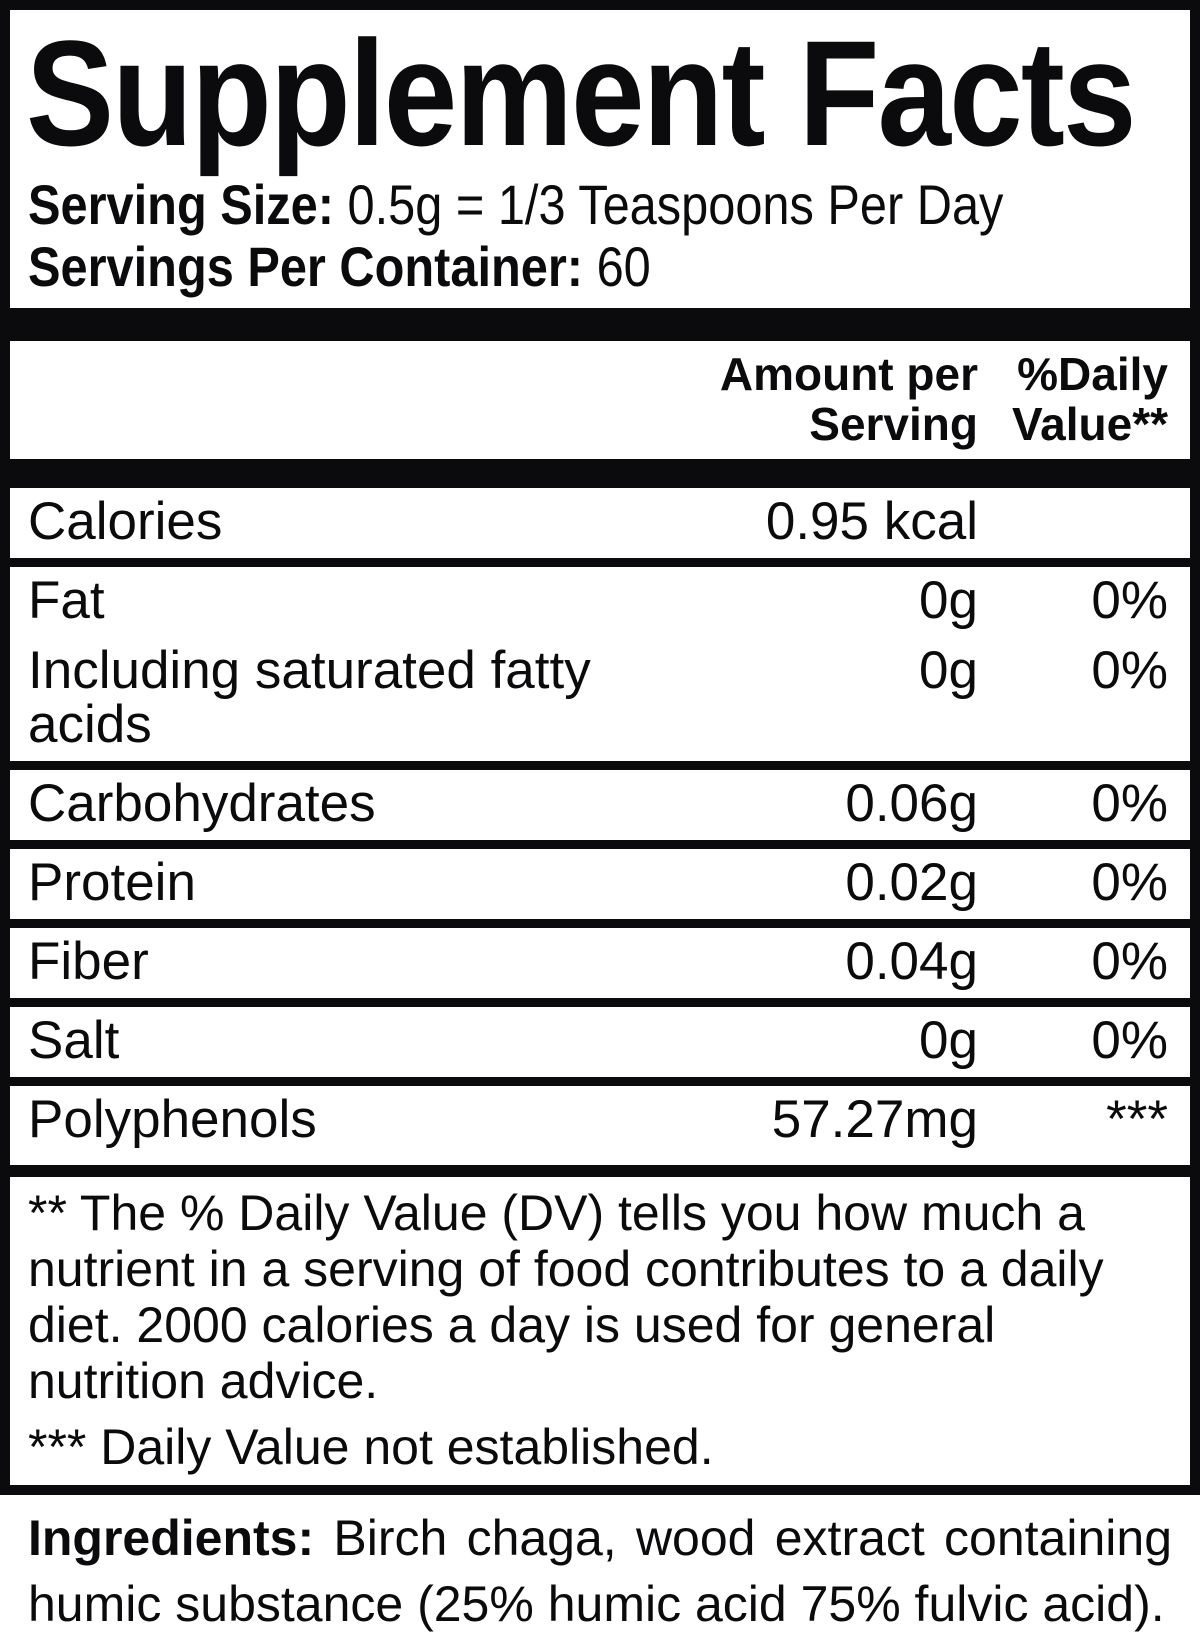  What do you see at coordinates (306, 266) in the screenshot?
I see `servings-per-container-label: Servings Per Container:` at bounding box center [306, 266].